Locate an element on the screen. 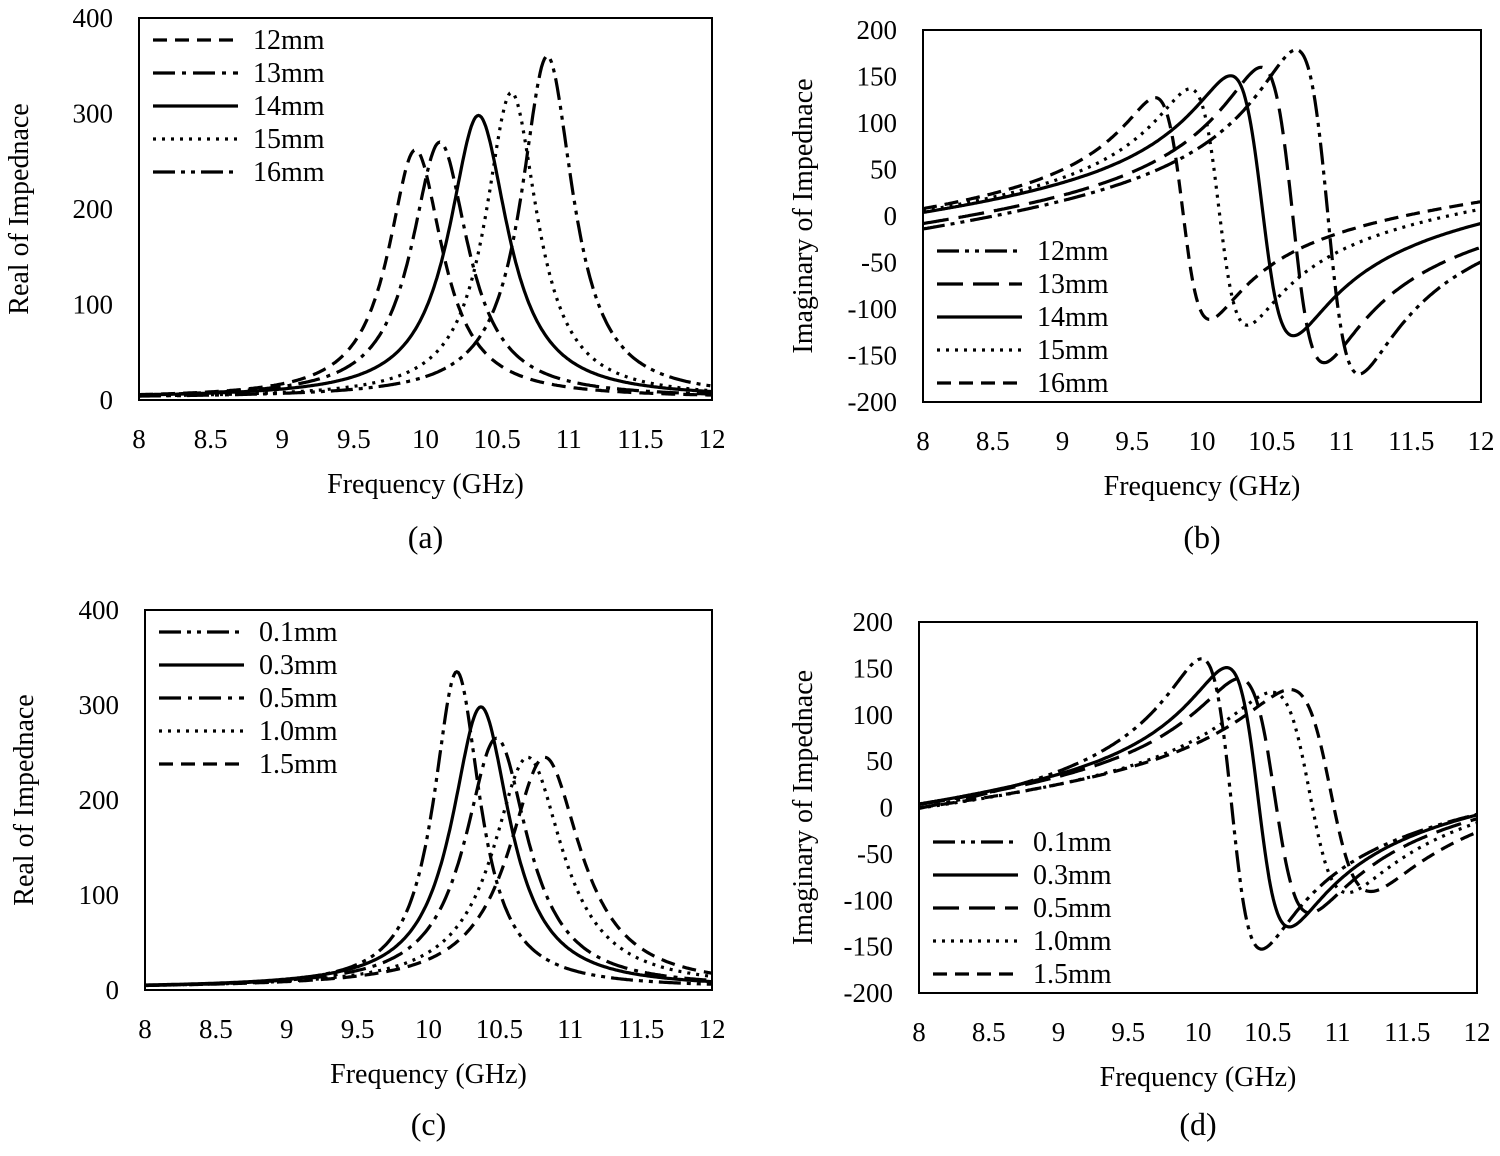 The image size is (1500, 1156). legend-label: 0.1mm is located at coordinates (1072, 842).